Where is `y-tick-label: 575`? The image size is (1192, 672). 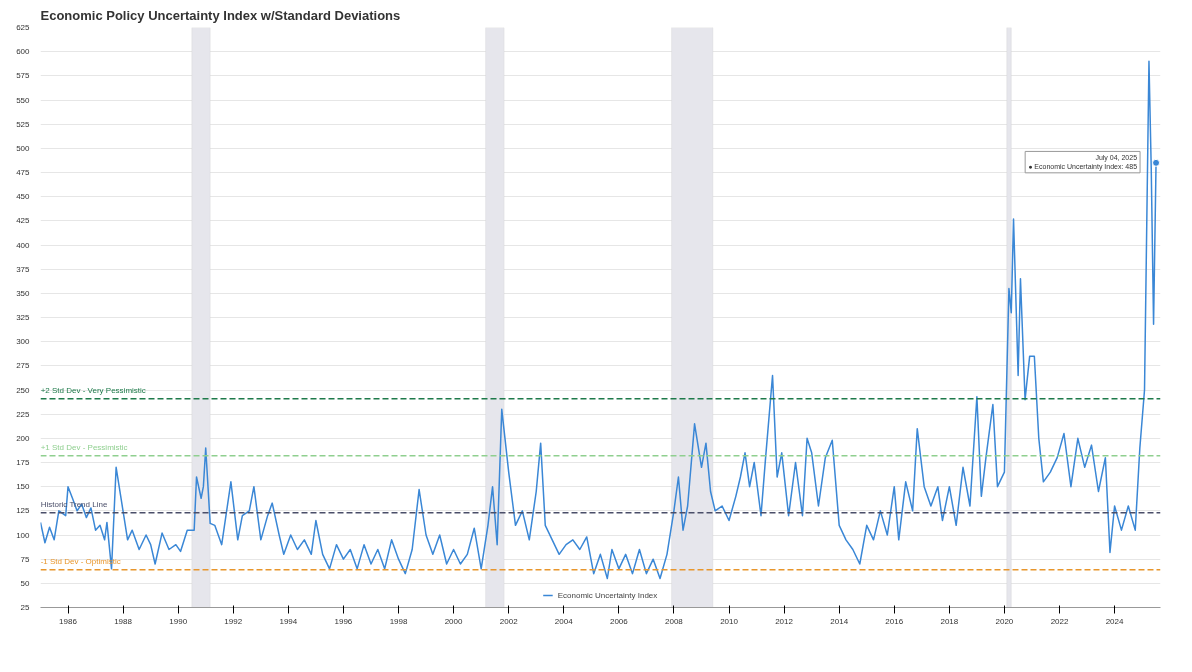 y-tick-label: 575 is located at coordinates (23, 76).